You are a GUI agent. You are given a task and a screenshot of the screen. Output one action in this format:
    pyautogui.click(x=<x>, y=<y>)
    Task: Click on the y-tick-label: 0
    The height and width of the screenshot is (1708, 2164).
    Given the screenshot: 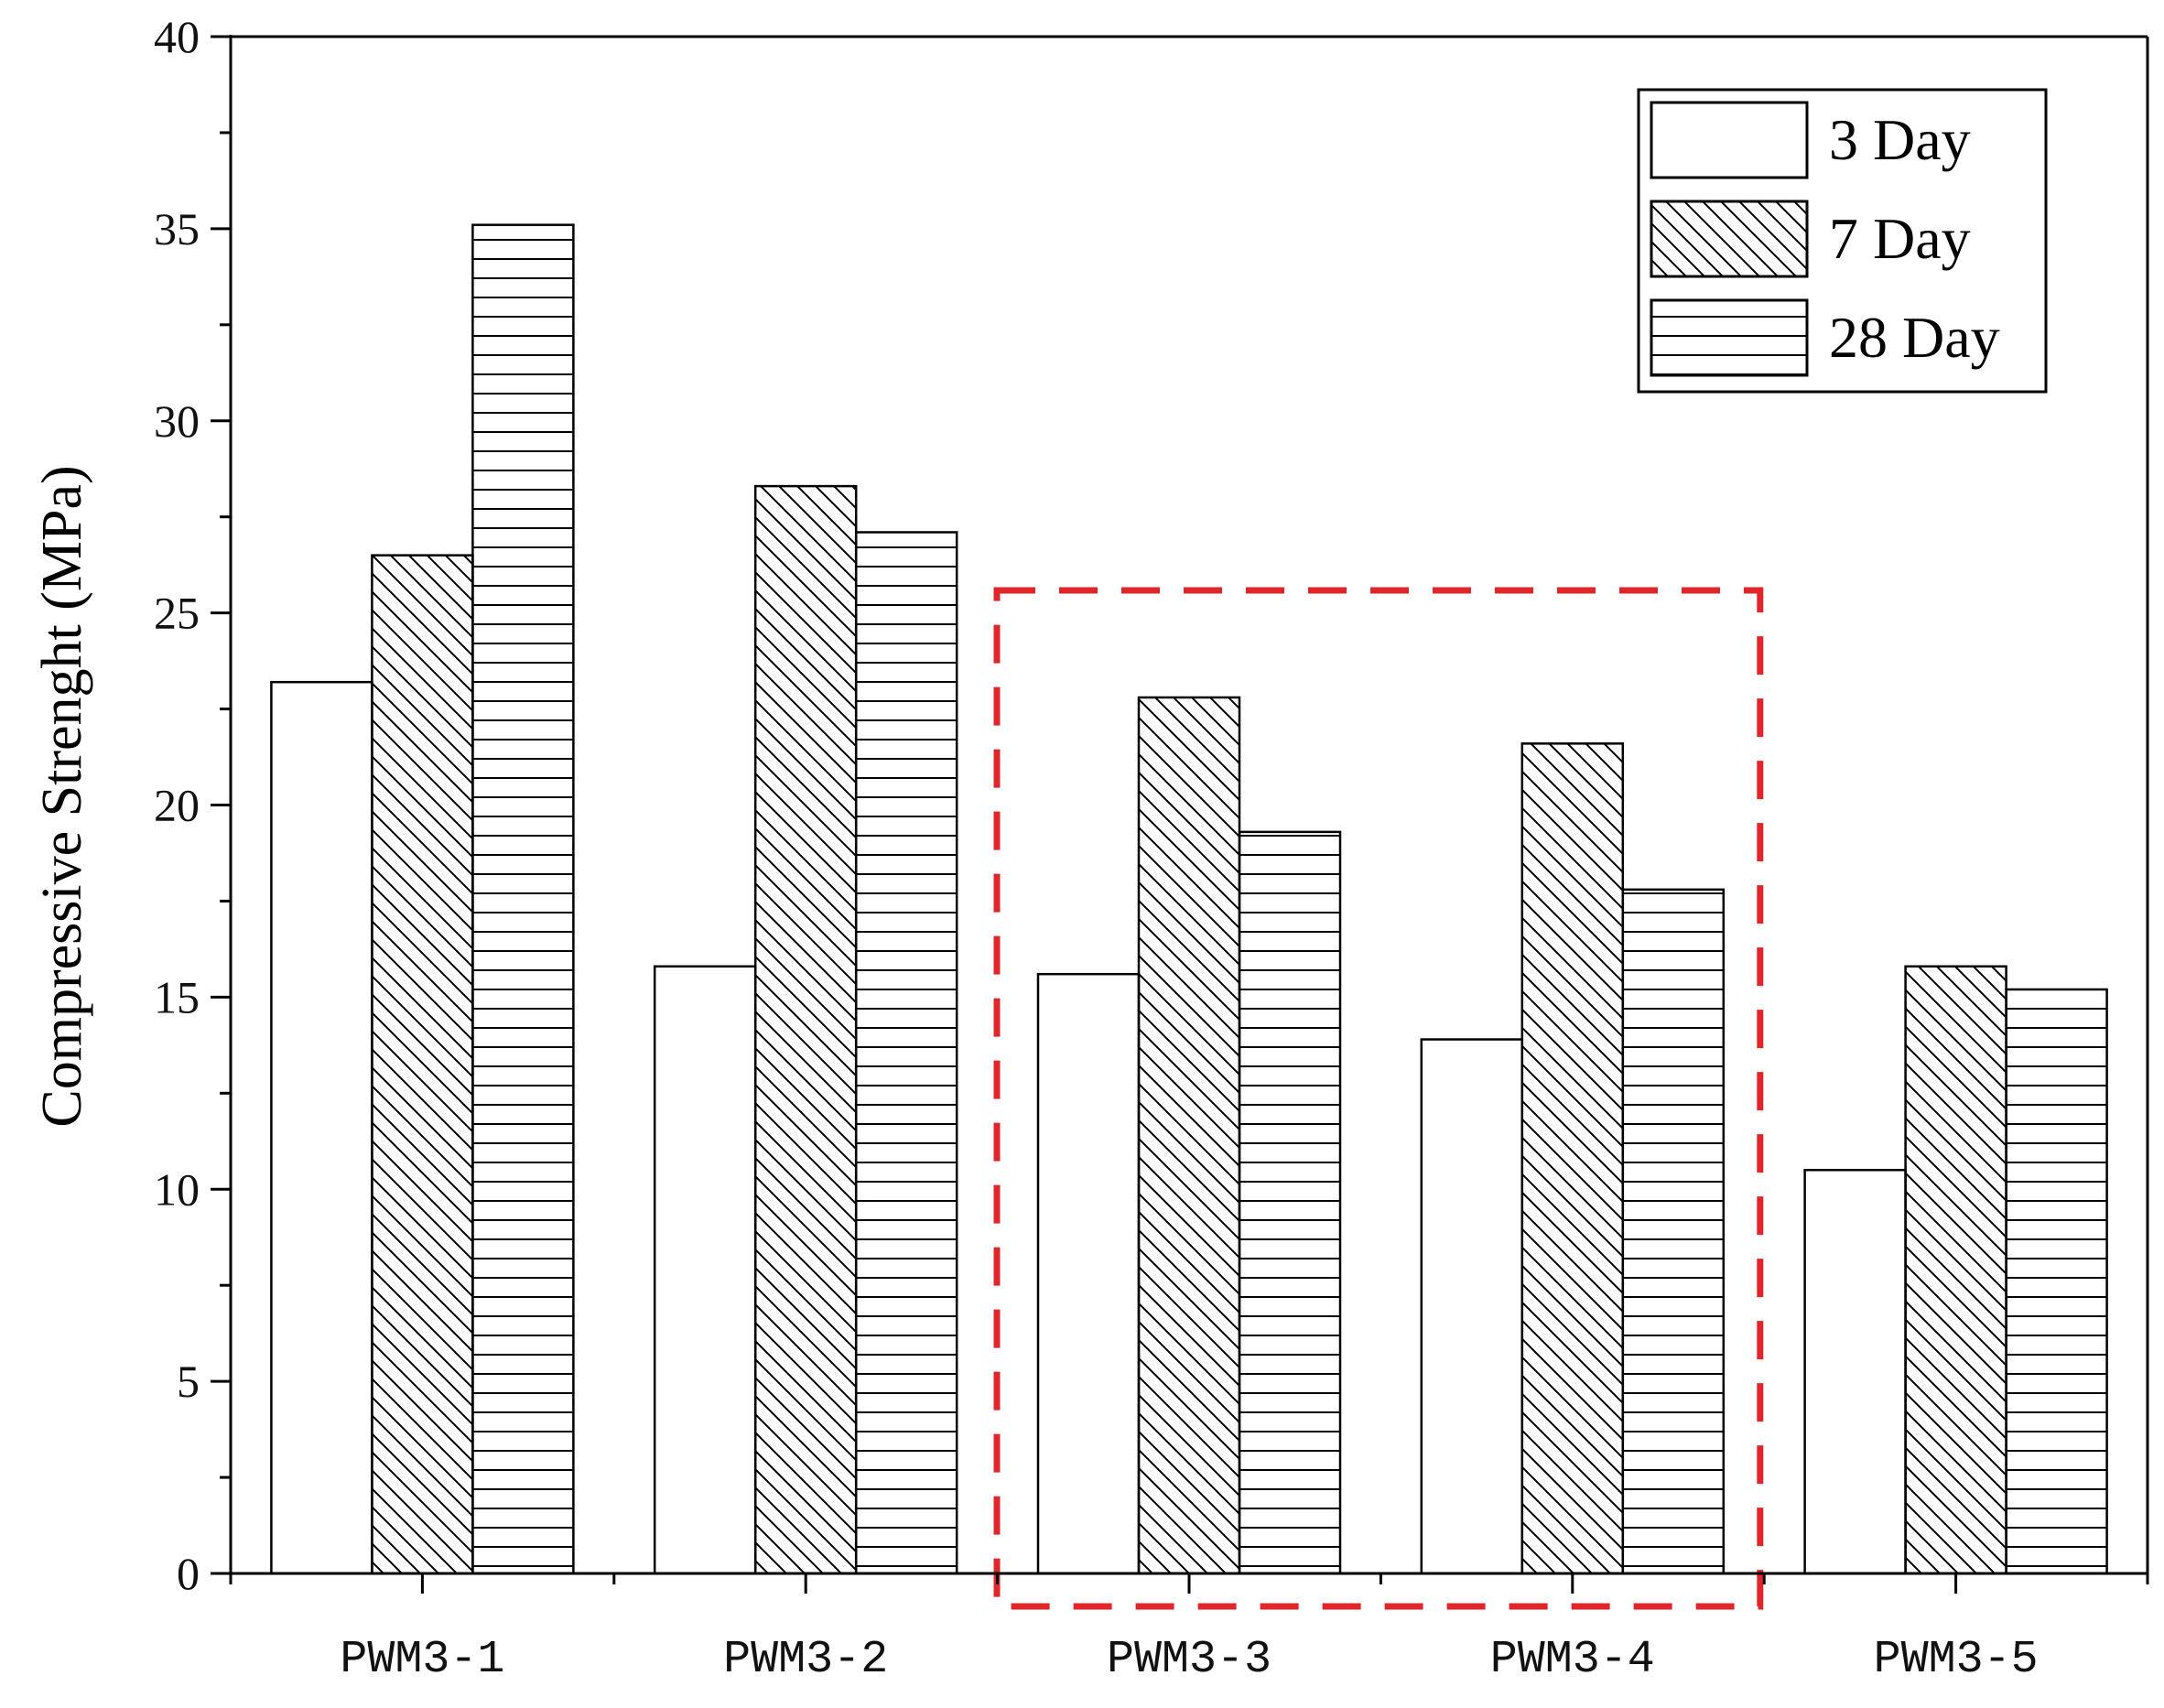 What is the action you would take?
    pyautogui.click(x=188, y=1573)
    